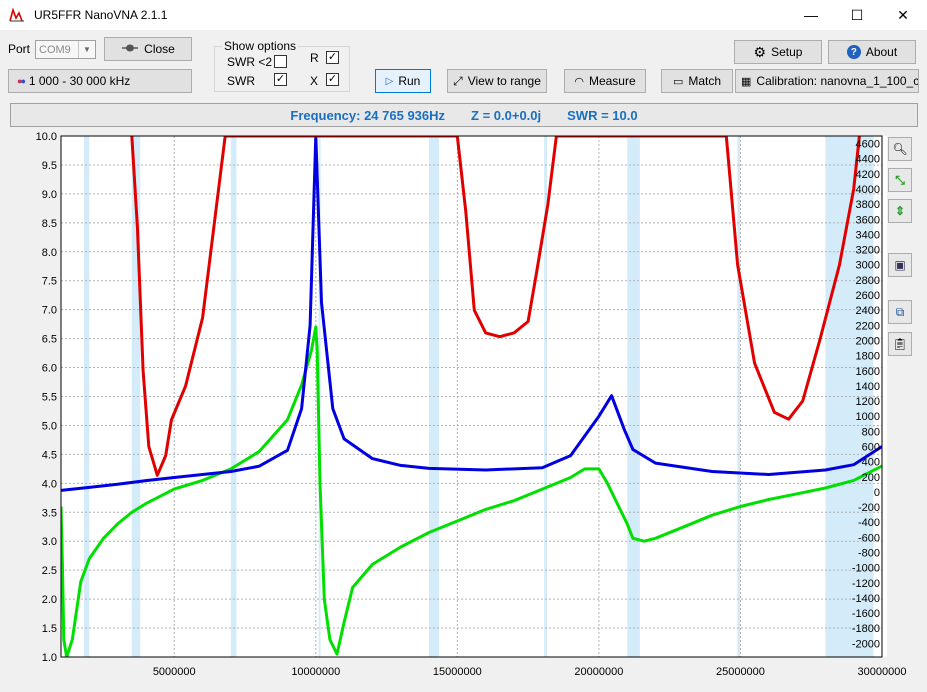  I want to click on y-left-tick-label: 4.5, so click(49, 455).